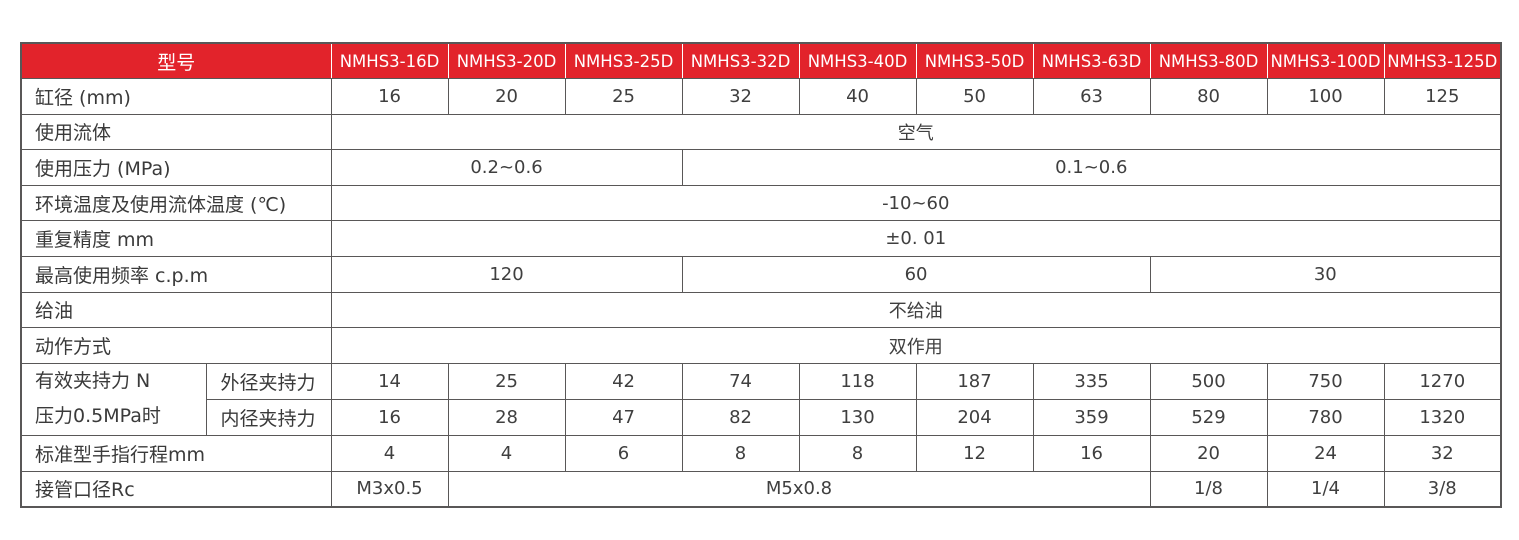  I want to click on model-header-cell: NMHS3-16D, so click(389, 61).